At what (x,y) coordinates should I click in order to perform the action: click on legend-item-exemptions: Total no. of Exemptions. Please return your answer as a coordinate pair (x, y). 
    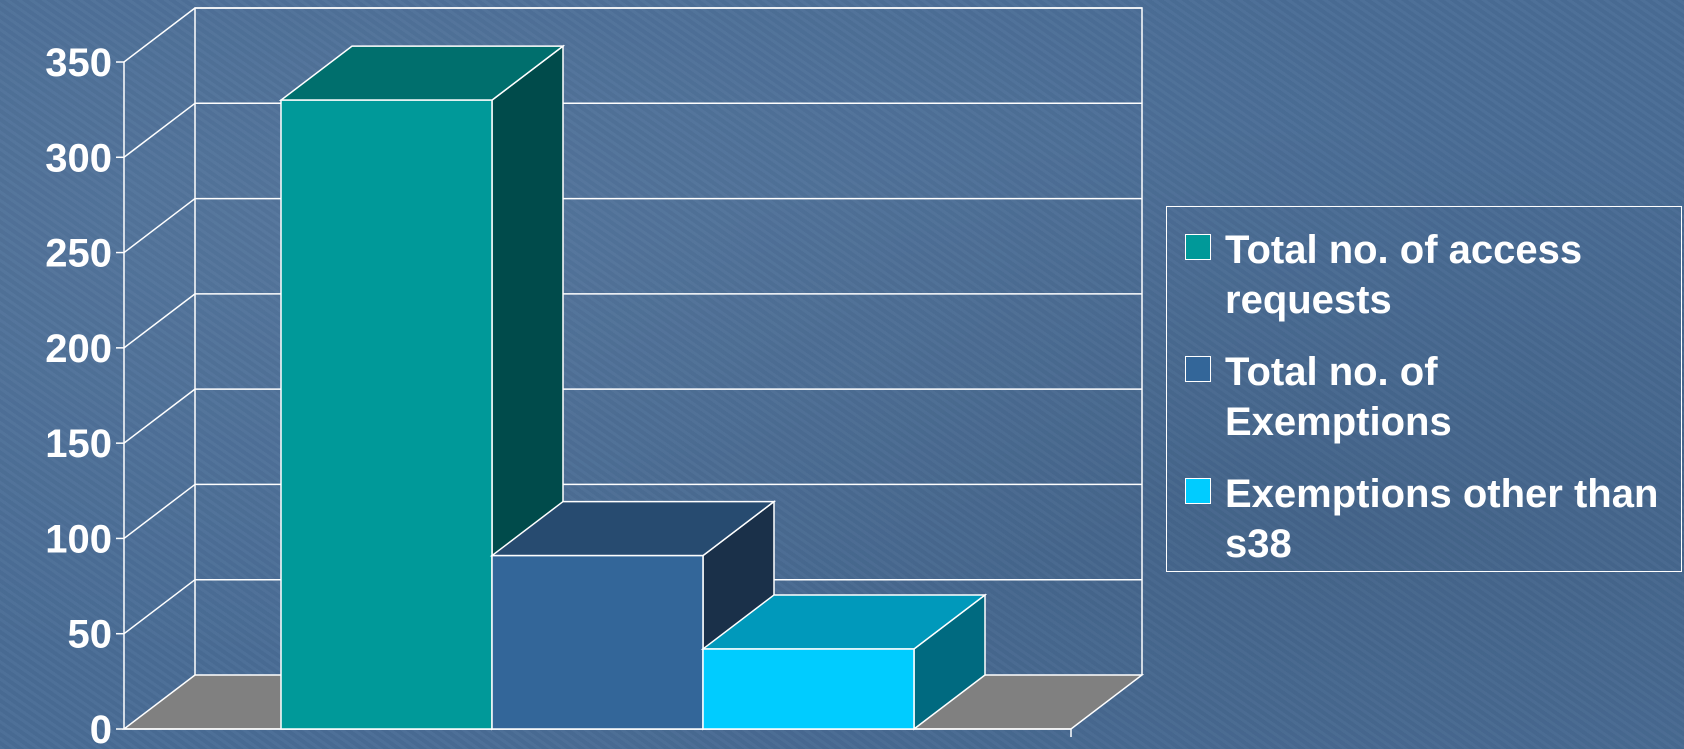
    Looking at the image, I should click on (1425, 397).